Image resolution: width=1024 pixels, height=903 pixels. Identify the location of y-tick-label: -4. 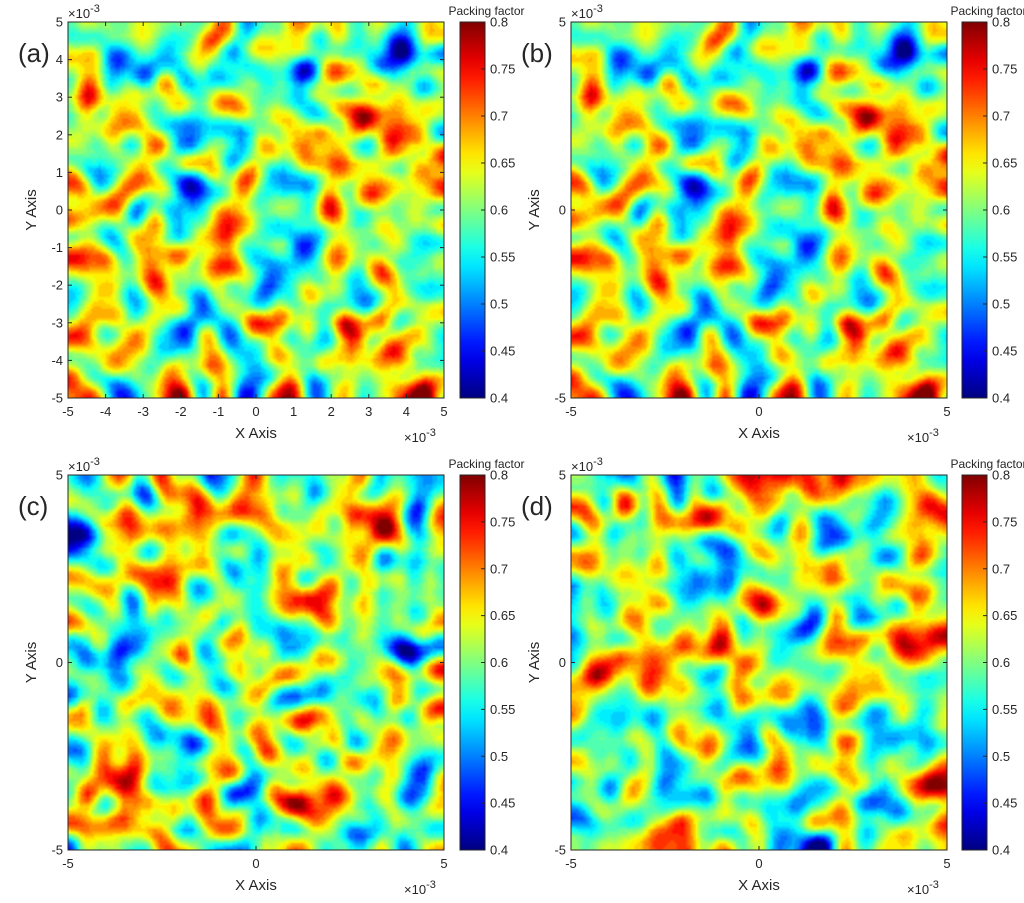
(57, 360).